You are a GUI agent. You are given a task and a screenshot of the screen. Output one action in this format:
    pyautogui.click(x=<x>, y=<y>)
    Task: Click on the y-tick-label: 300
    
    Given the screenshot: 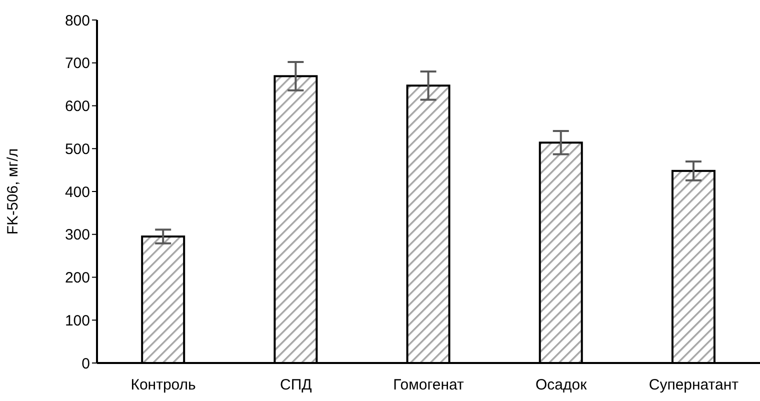 What is the action you would take?
    pyautogui.click(x=77, y=235)
    